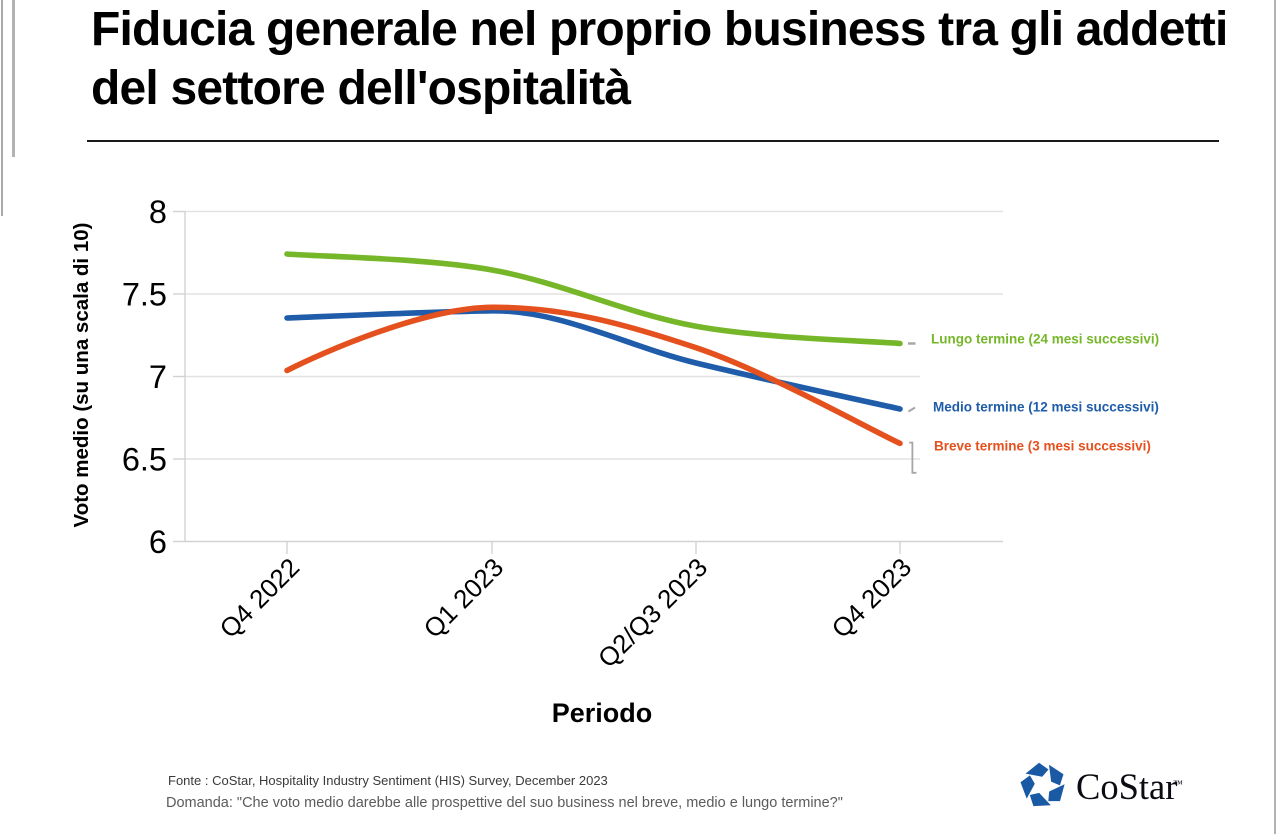  What do you see at coordinates (463, 598) in the screenshot?
I see `svg-text: Q1 2023` at bounding box center [463, 598].